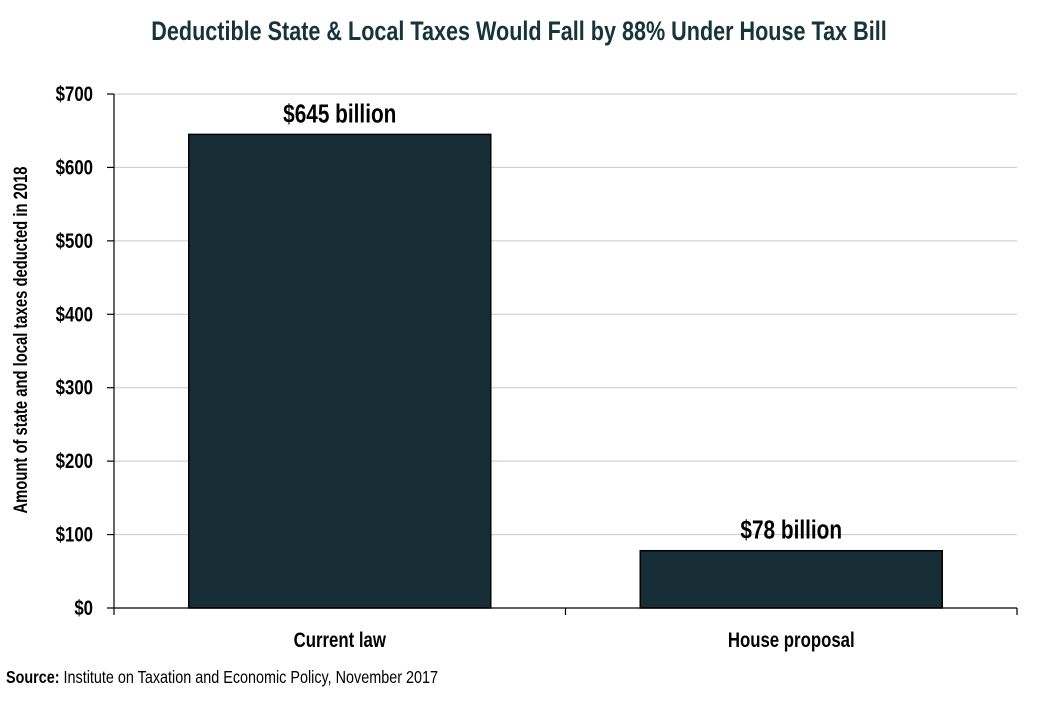 The width and height of the screenshot is (1038, 701). What do you see at coordinates (74, 535) in the screenshot?
I see `y-tick-label: $100` at bounding box center [74, 535].